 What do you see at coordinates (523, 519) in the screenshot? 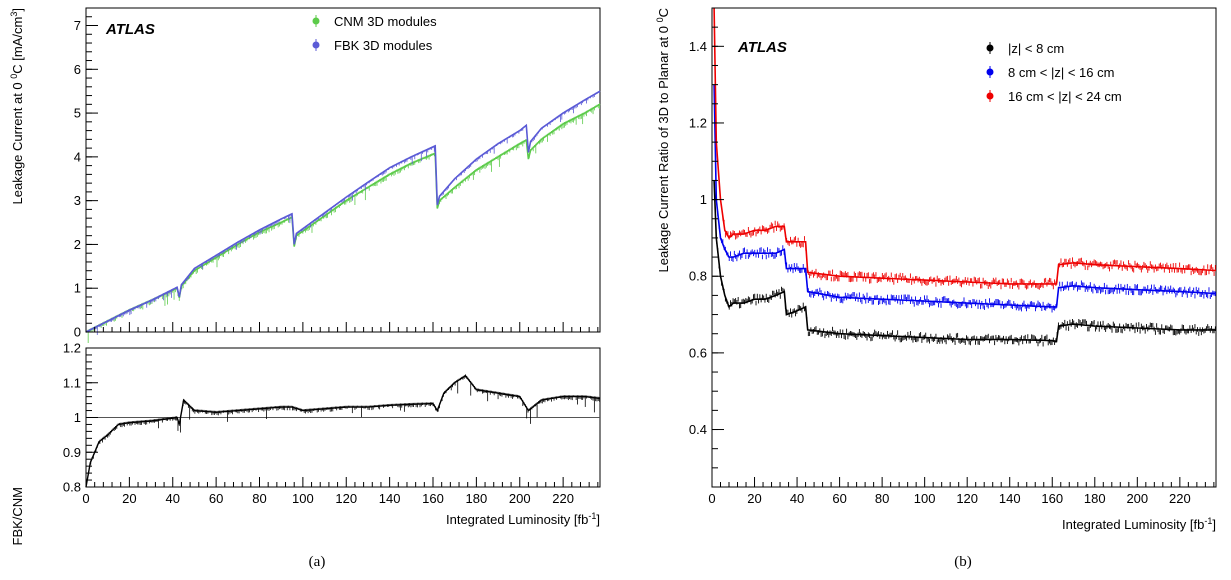
I see `panel-a-xlabel: Integrated Luminosity [fb-1]` at bounding box center [523, 519].